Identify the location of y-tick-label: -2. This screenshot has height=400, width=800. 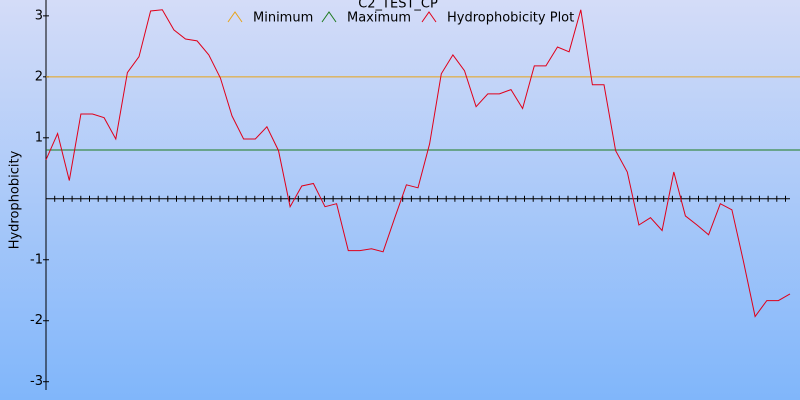
(36, 320).